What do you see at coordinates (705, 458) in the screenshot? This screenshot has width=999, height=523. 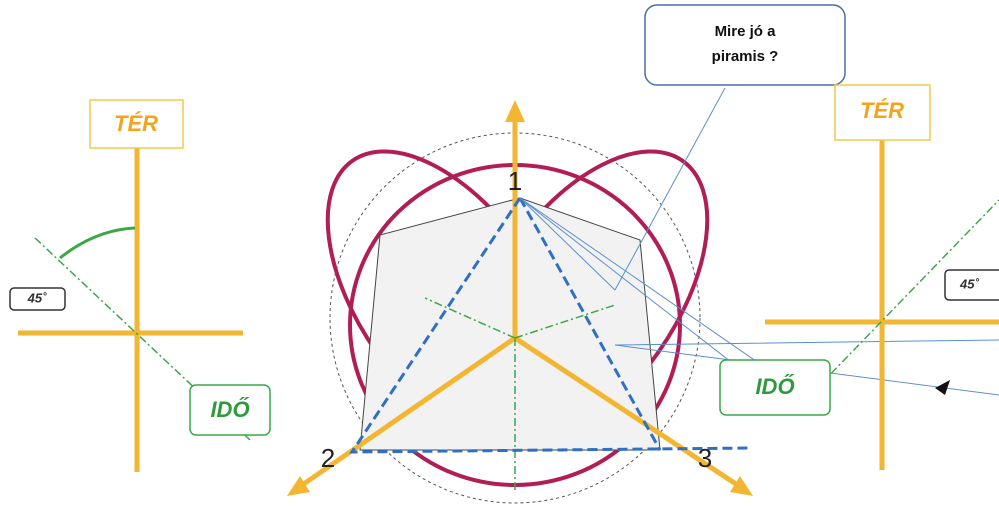 I see `vertex-label: 3` at bounding box center [705, 458].